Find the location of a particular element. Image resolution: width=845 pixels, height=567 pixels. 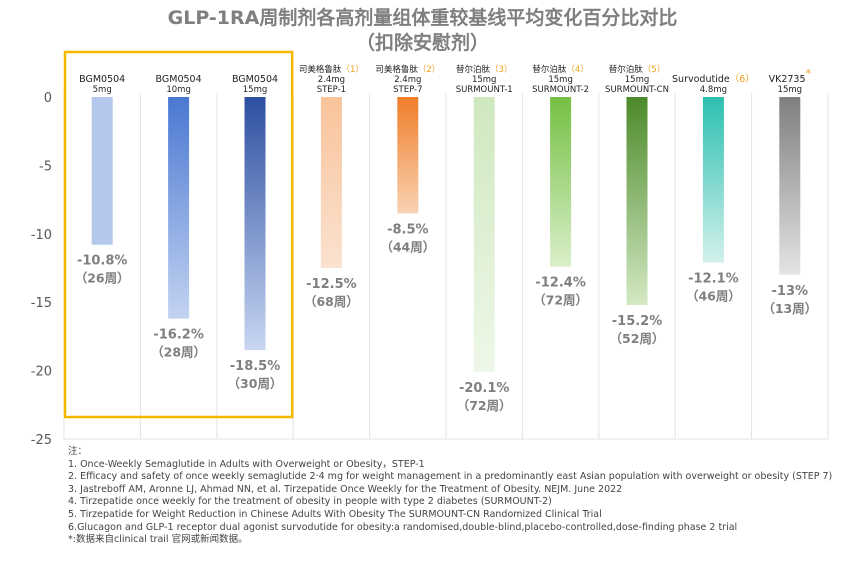

drug-name: VK2735 is located at coordinates (787, 79).